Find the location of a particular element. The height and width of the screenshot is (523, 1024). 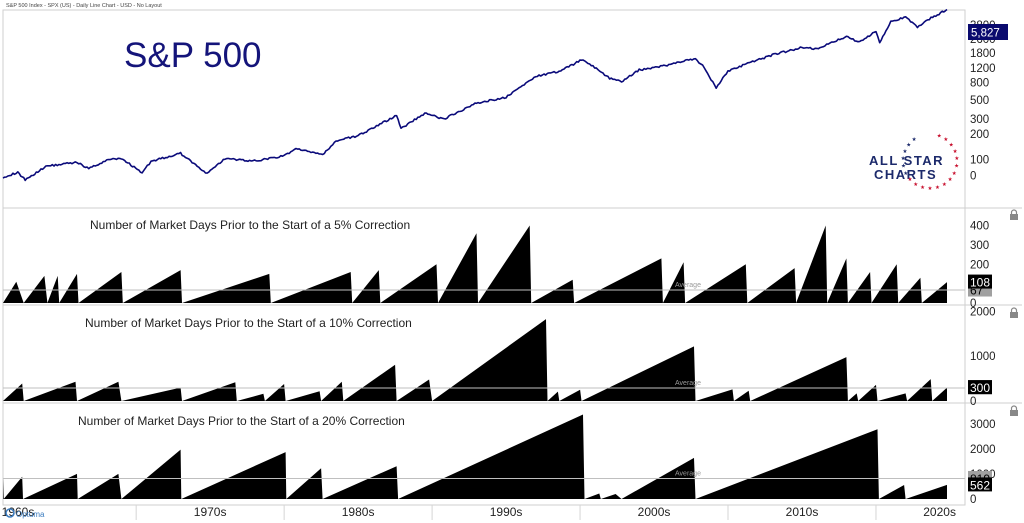

price-tick-label: 0 is located at coordinates (973, 176).